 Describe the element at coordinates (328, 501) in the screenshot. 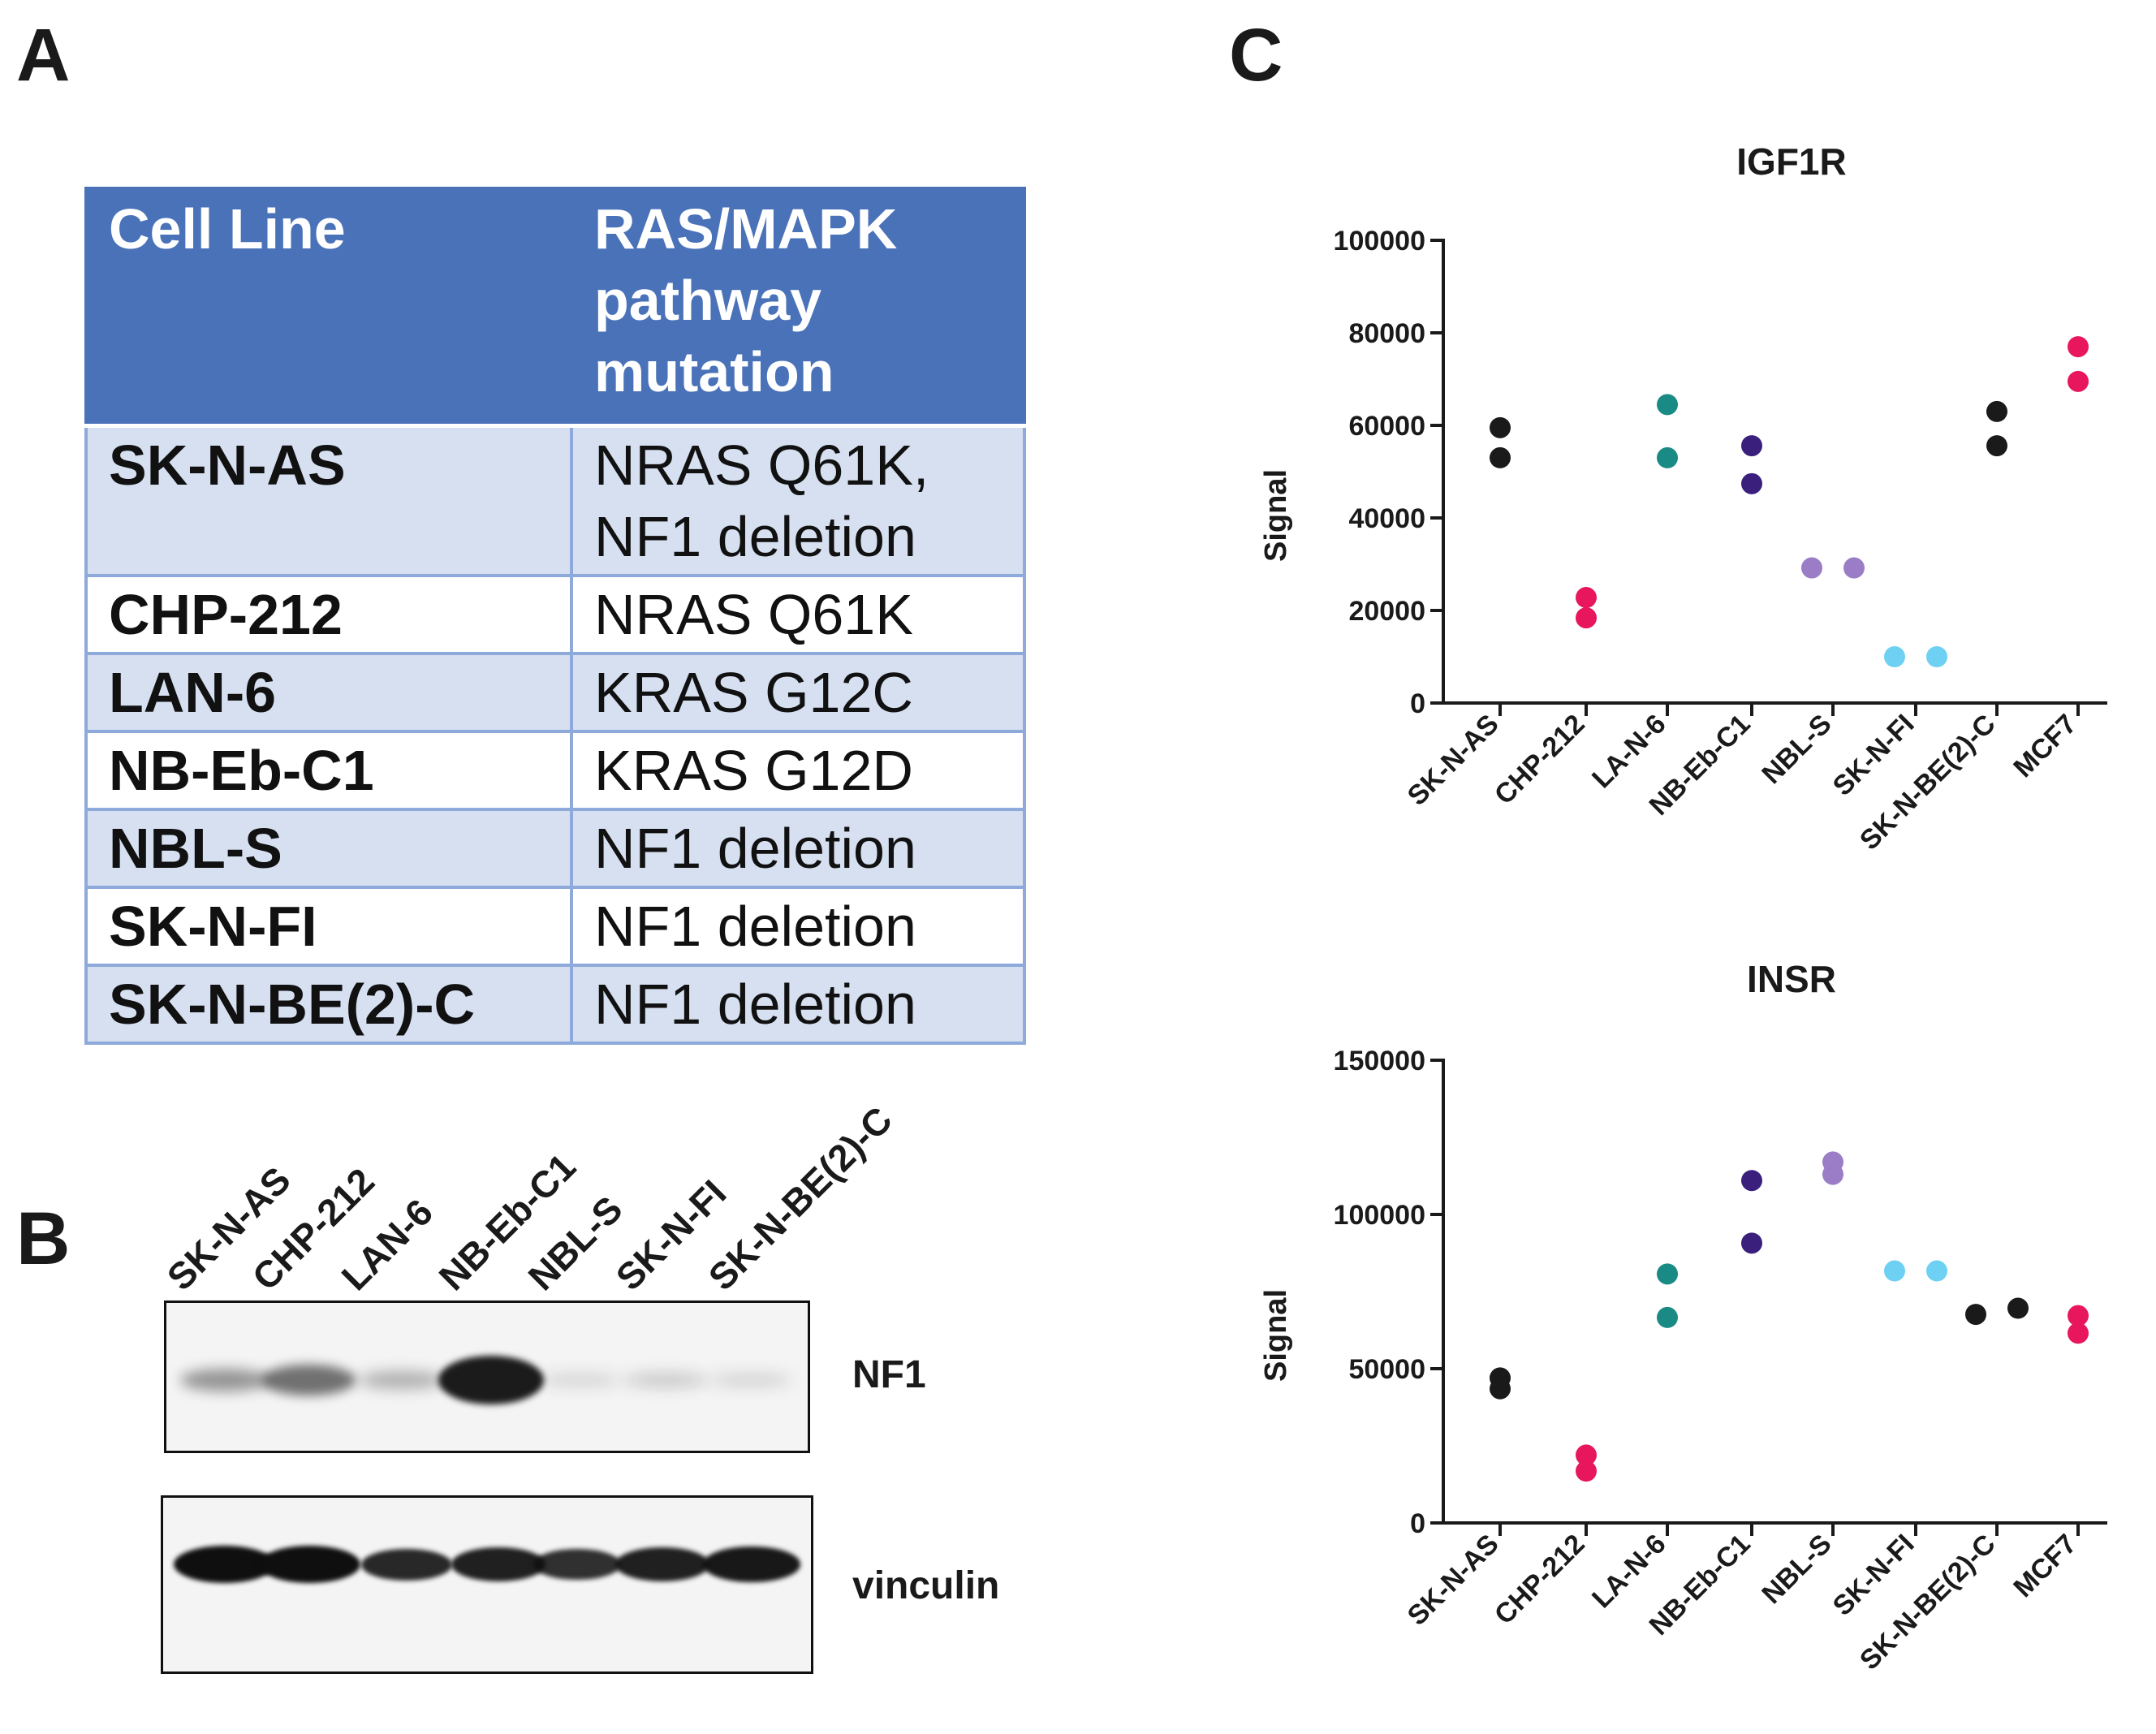

I see `cell-line-name: SK-N-AS` at that location.